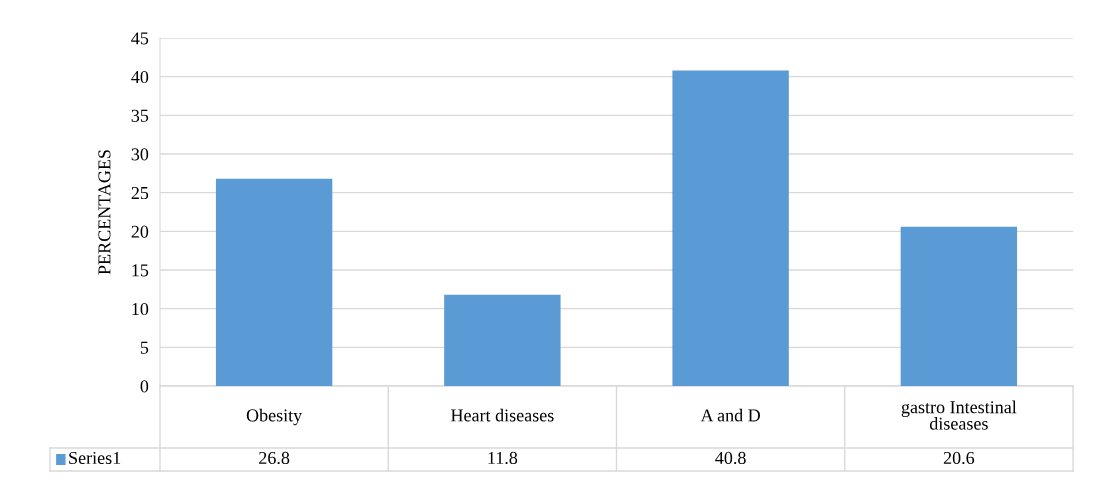 Image resolution: width=1096 pixels, height=489 pixels. Describe the element at coordinates (730, 458) in the screenshot. I see `data-label: 40.8` at that location.